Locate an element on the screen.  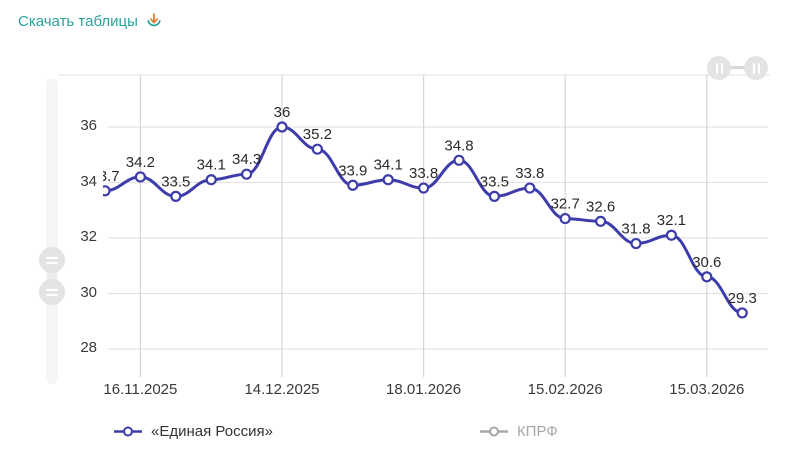
value-axis-scrollbar-handle-bottom is located at coordinates (52, 292).